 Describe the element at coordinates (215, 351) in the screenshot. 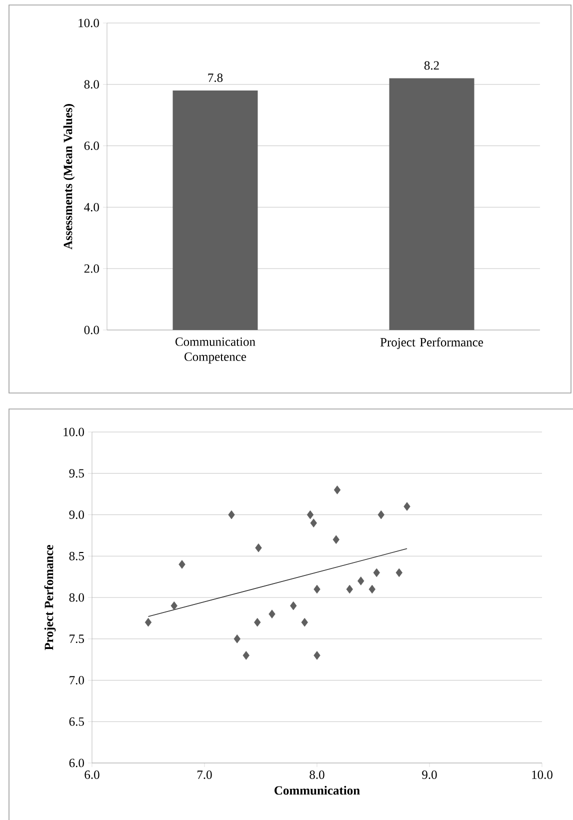

I see `x-tick-label: Communication Competence` at that location.